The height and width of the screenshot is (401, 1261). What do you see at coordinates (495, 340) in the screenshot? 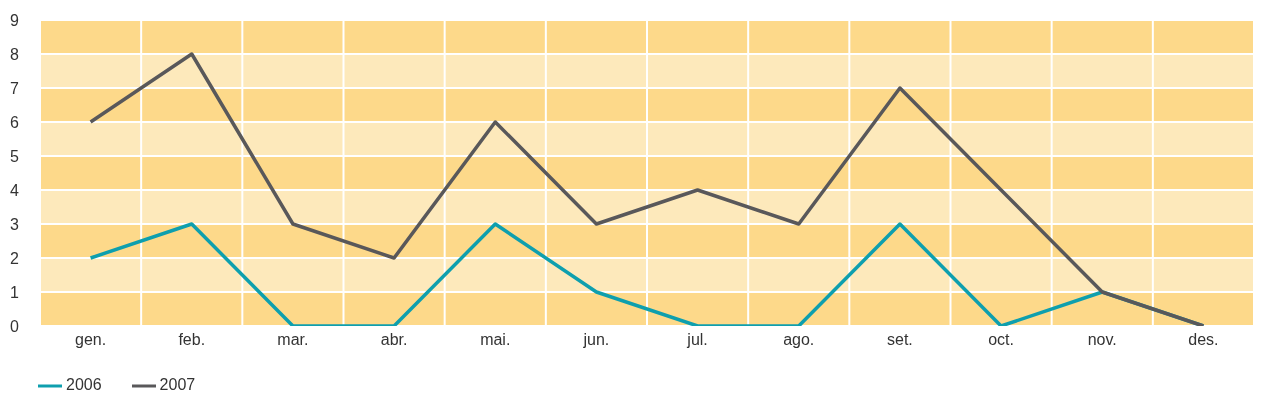
I see `x-tick-label: mai.` at bounding box center [495, 340].